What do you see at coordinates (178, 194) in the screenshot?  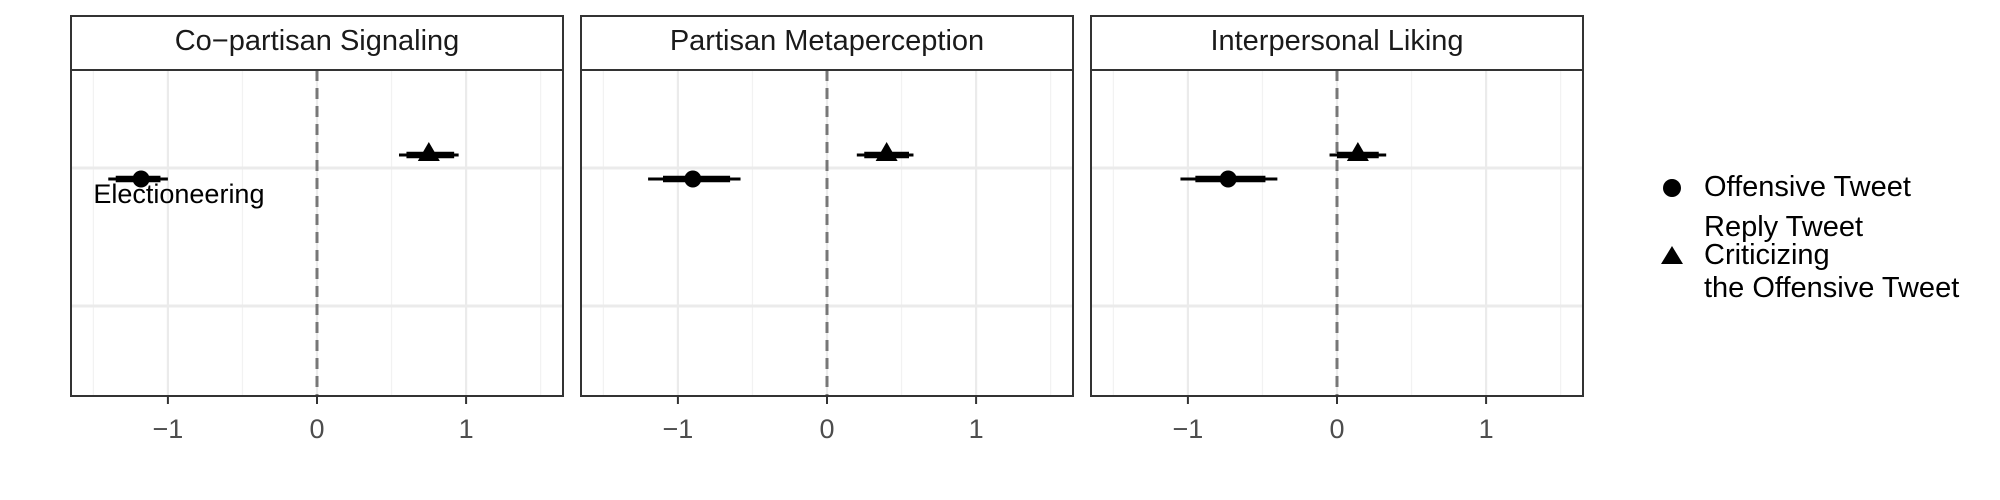 I see `panel-annotation: Electioneering` at bounding box center [178, 194].